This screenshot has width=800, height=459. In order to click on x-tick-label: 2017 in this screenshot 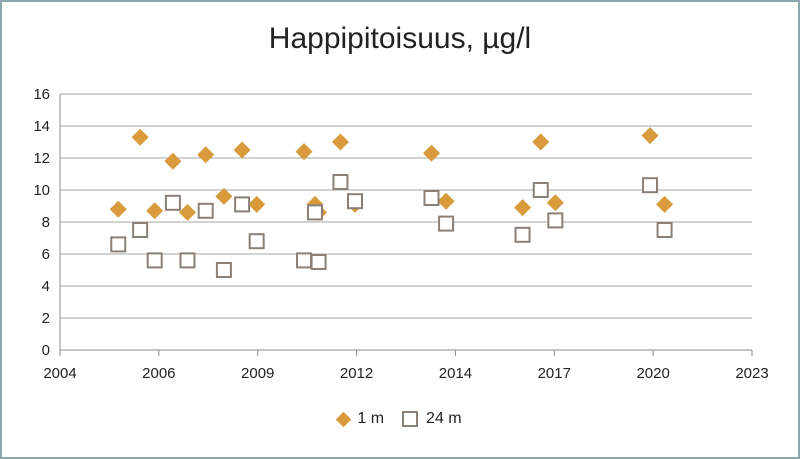, I will do `click(554, 373)`.